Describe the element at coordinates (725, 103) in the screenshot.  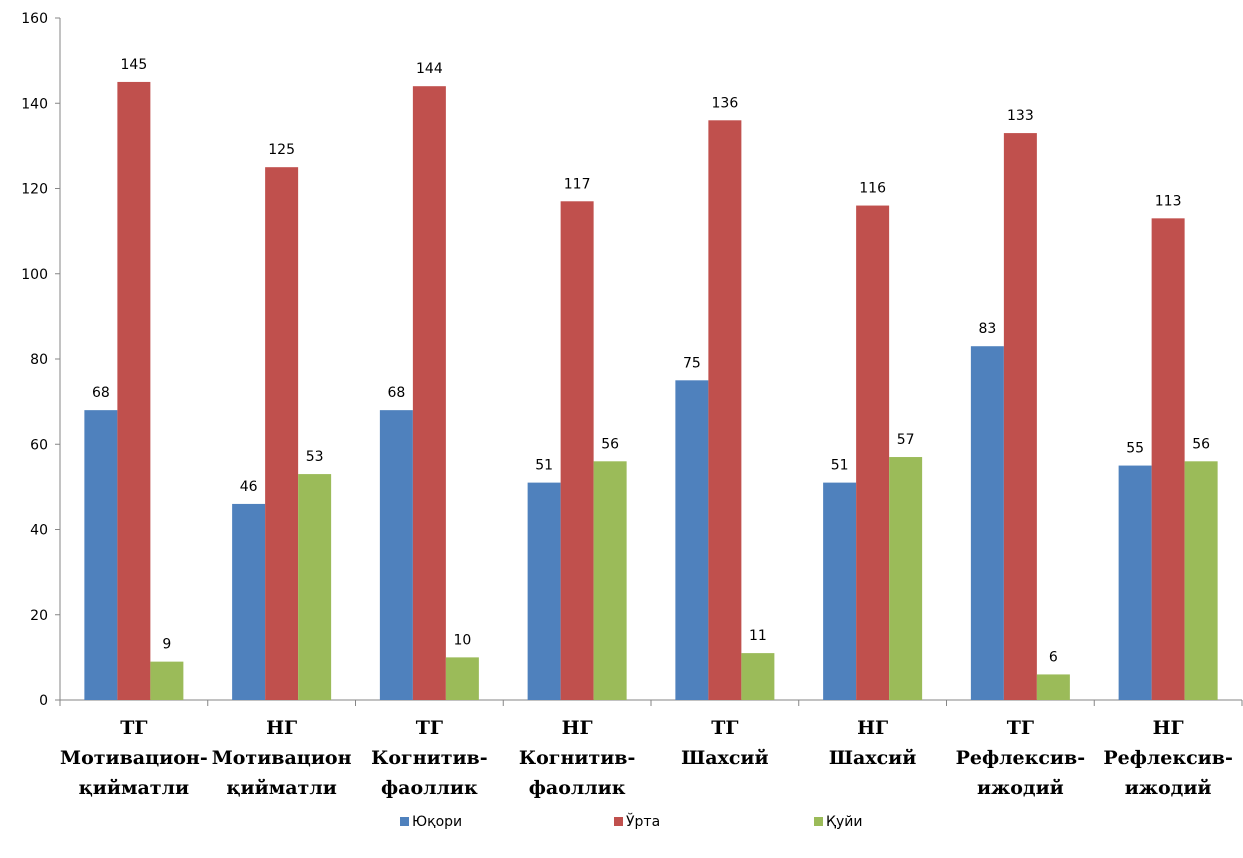
I see `data-label: 136` at that location.